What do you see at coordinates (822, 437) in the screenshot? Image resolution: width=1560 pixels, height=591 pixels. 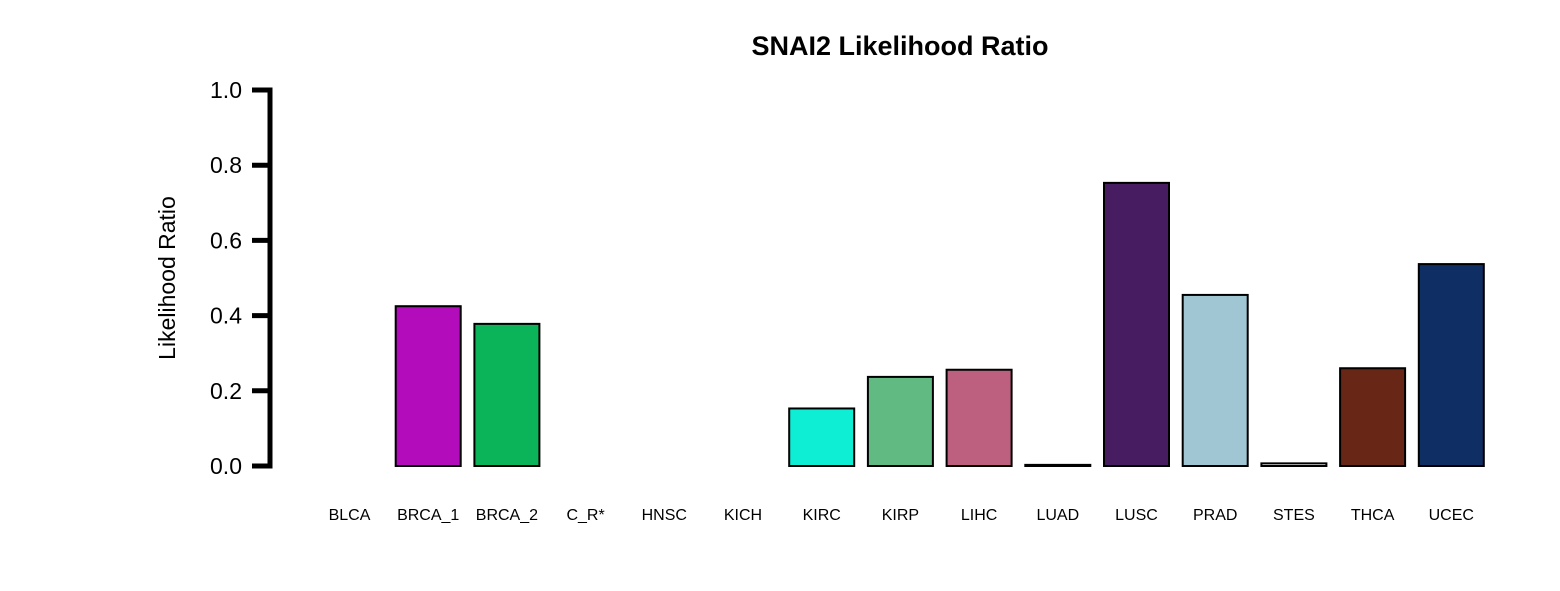 I see `bar-kirc` at bounding box center [822, 437].